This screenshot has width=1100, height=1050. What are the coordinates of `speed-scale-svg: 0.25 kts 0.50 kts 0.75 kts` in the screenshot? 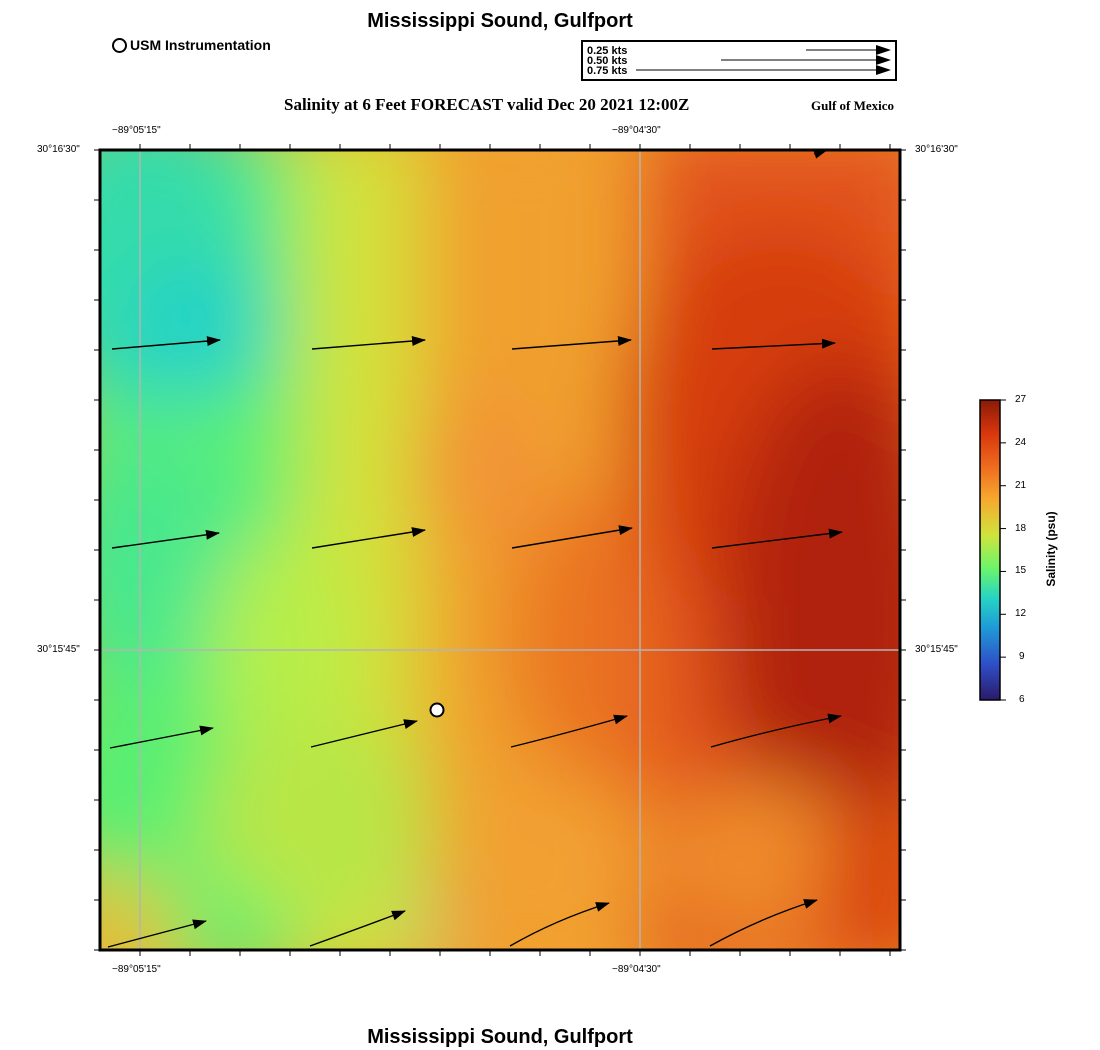 It's located at (739, 61).